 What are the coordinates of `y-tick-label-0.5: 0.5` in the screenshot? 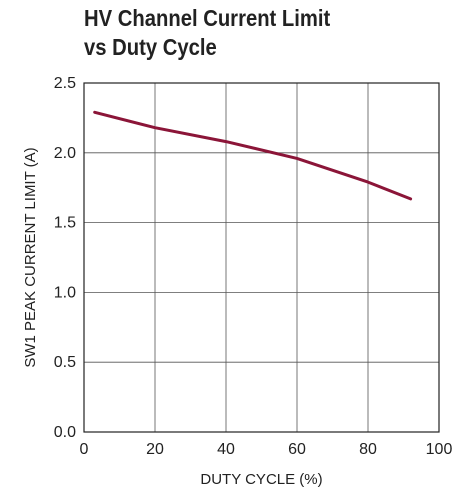 It's located at (65, 362).